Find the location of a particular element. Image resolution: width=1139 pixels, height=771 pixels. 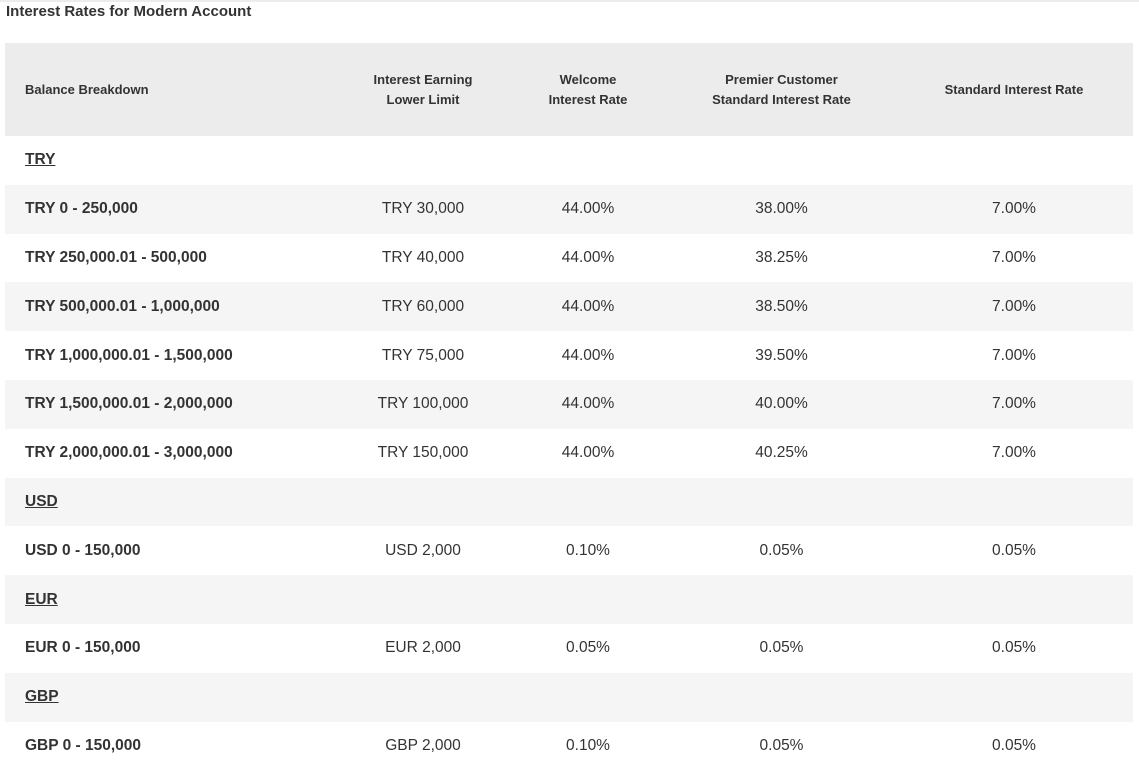

cell-lower-limit: TRY 60,000 is located at coordinates (423, 306).